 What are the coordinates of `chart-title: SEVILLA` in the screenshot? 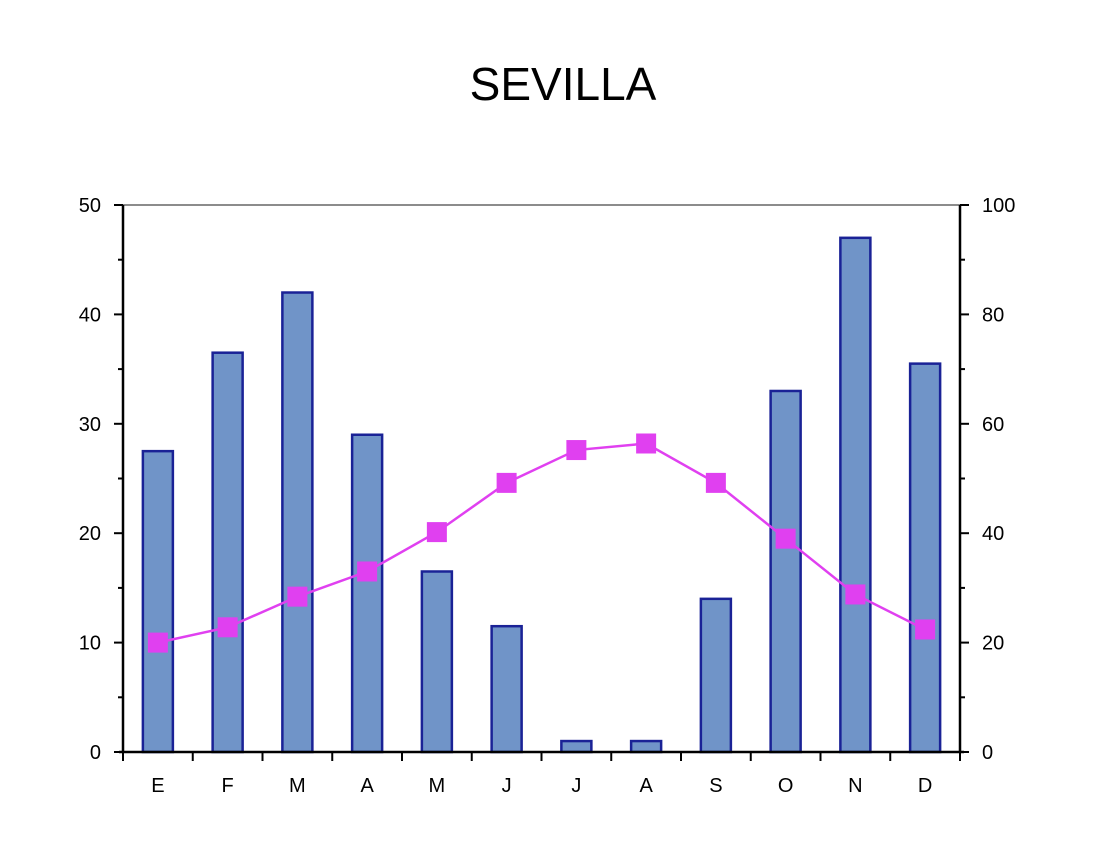 It's located at (563, 84).